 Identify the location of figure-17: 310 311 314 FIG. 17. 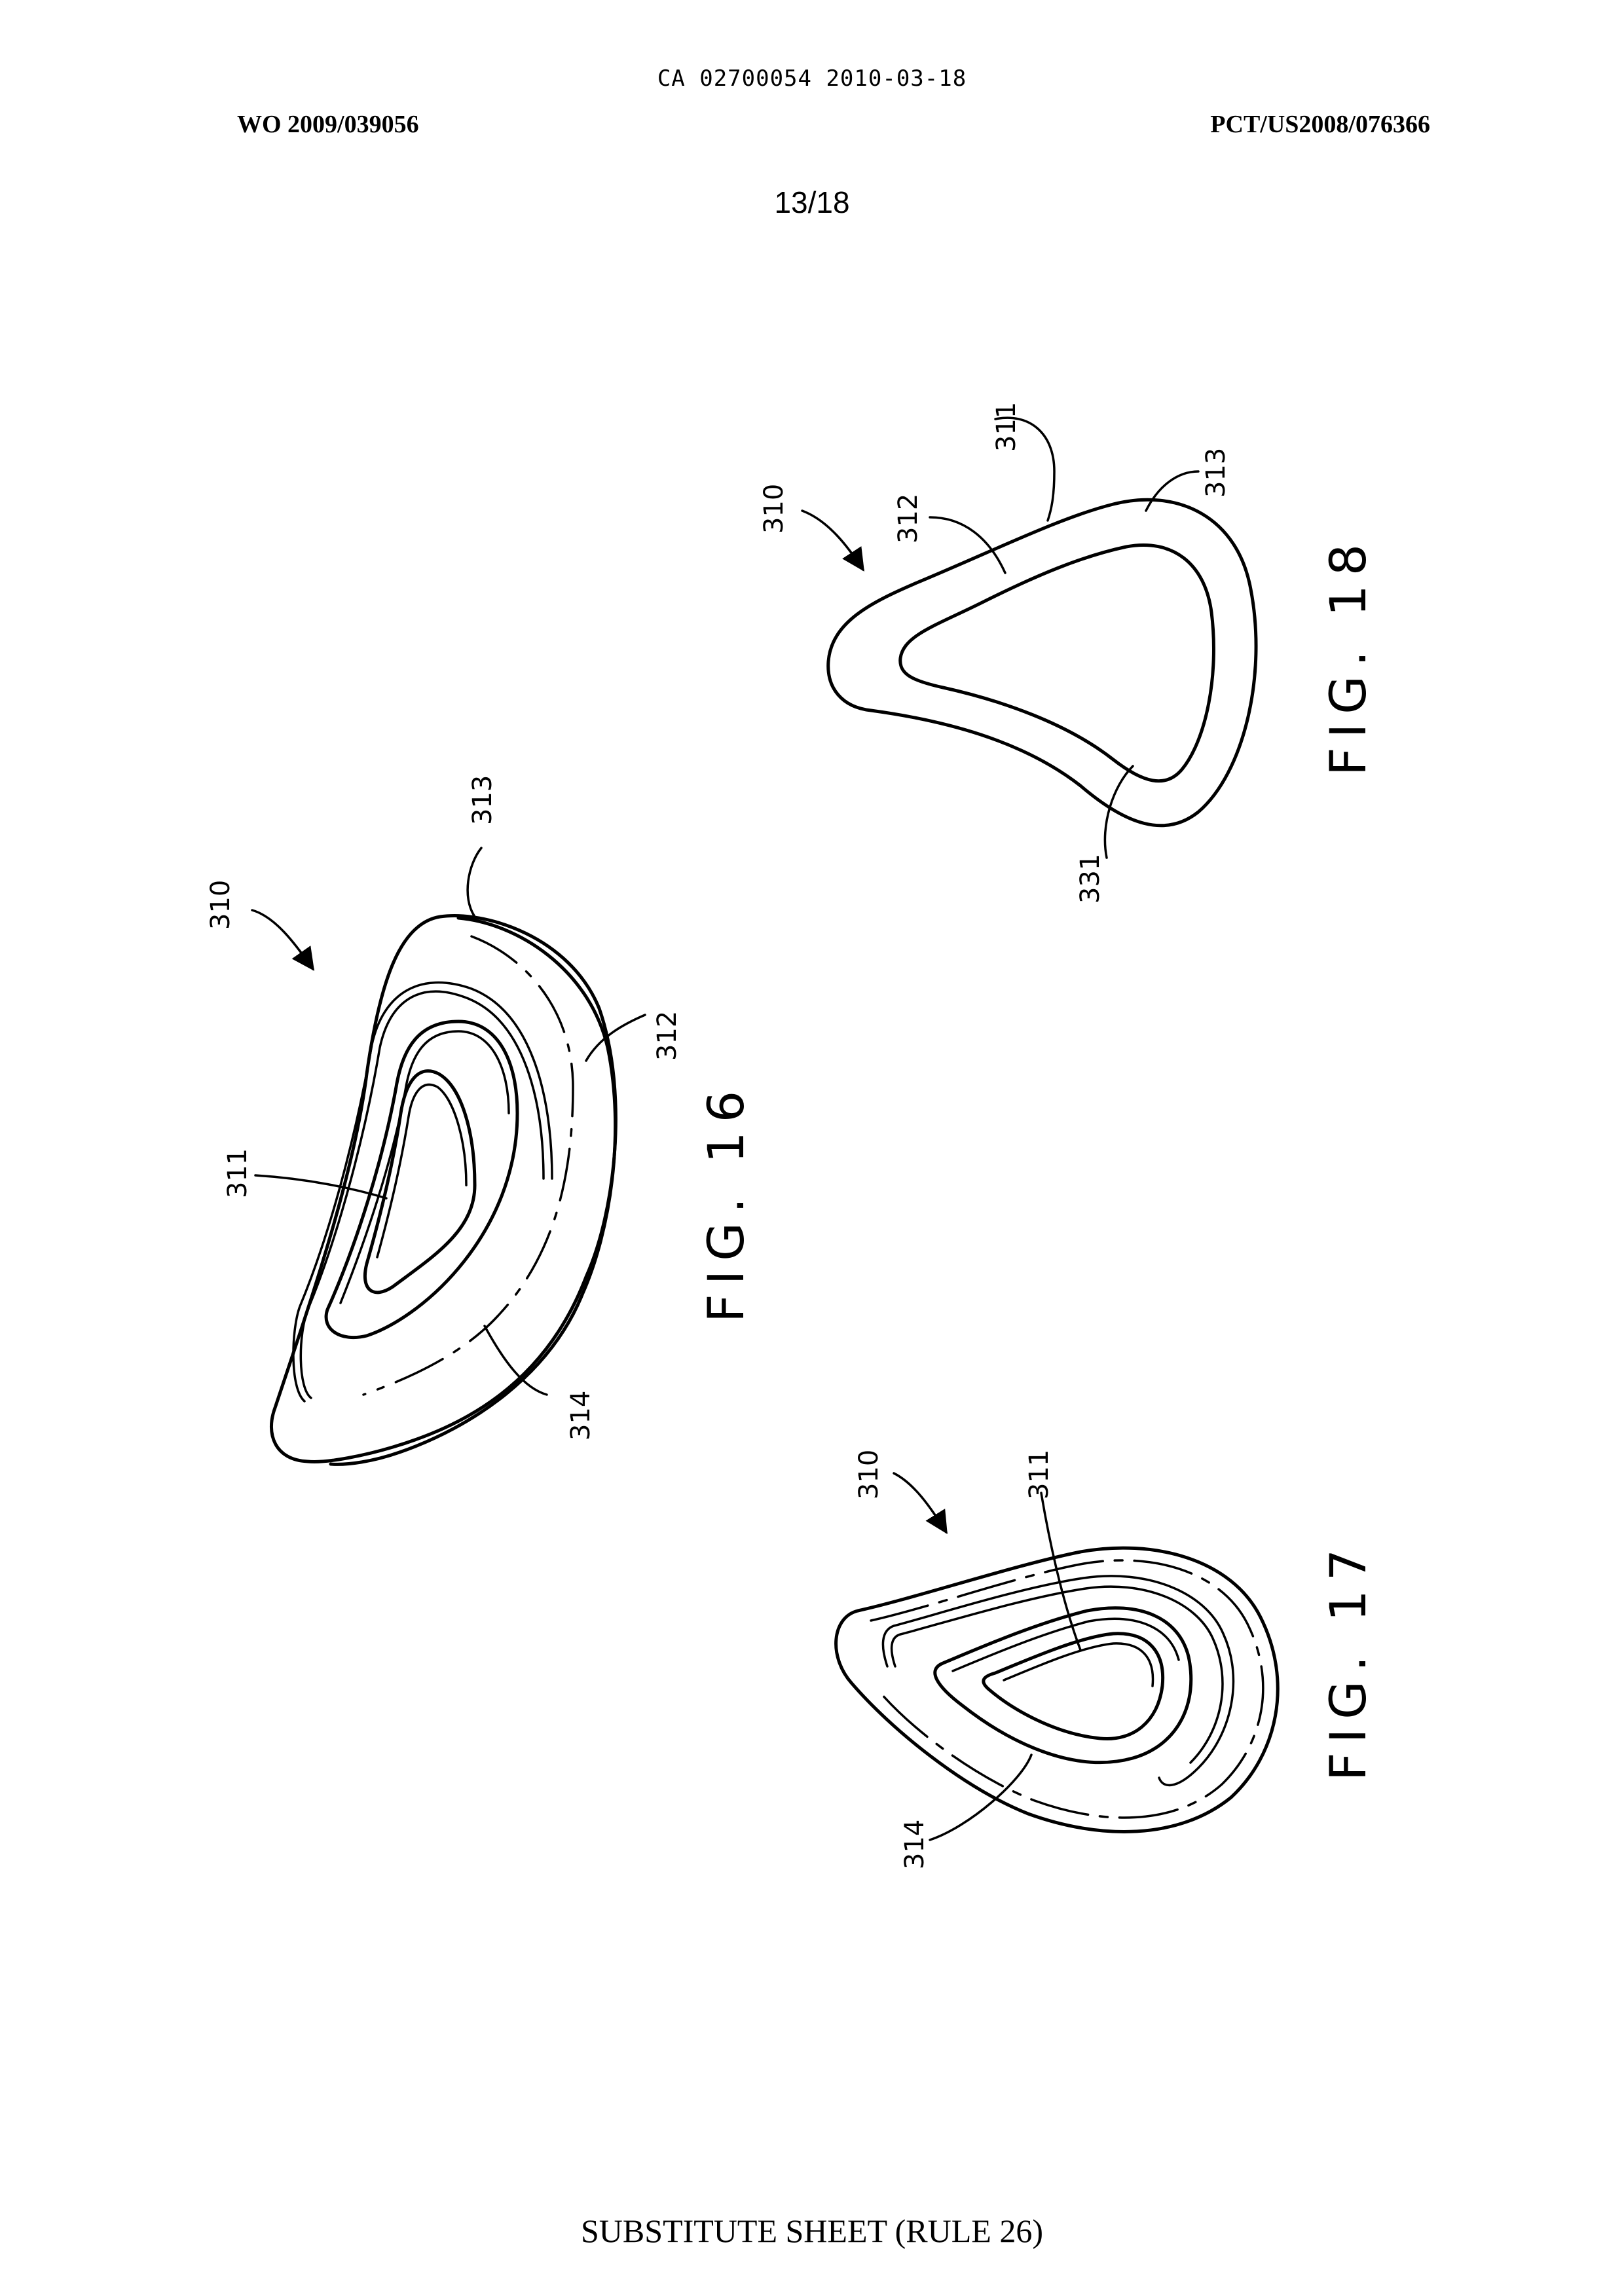
(1106, 1659).